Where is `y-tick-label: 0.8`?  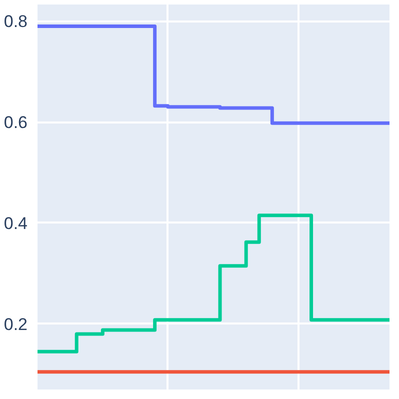 y-tick-label: 0.8 is located at coordinates (16, 22).